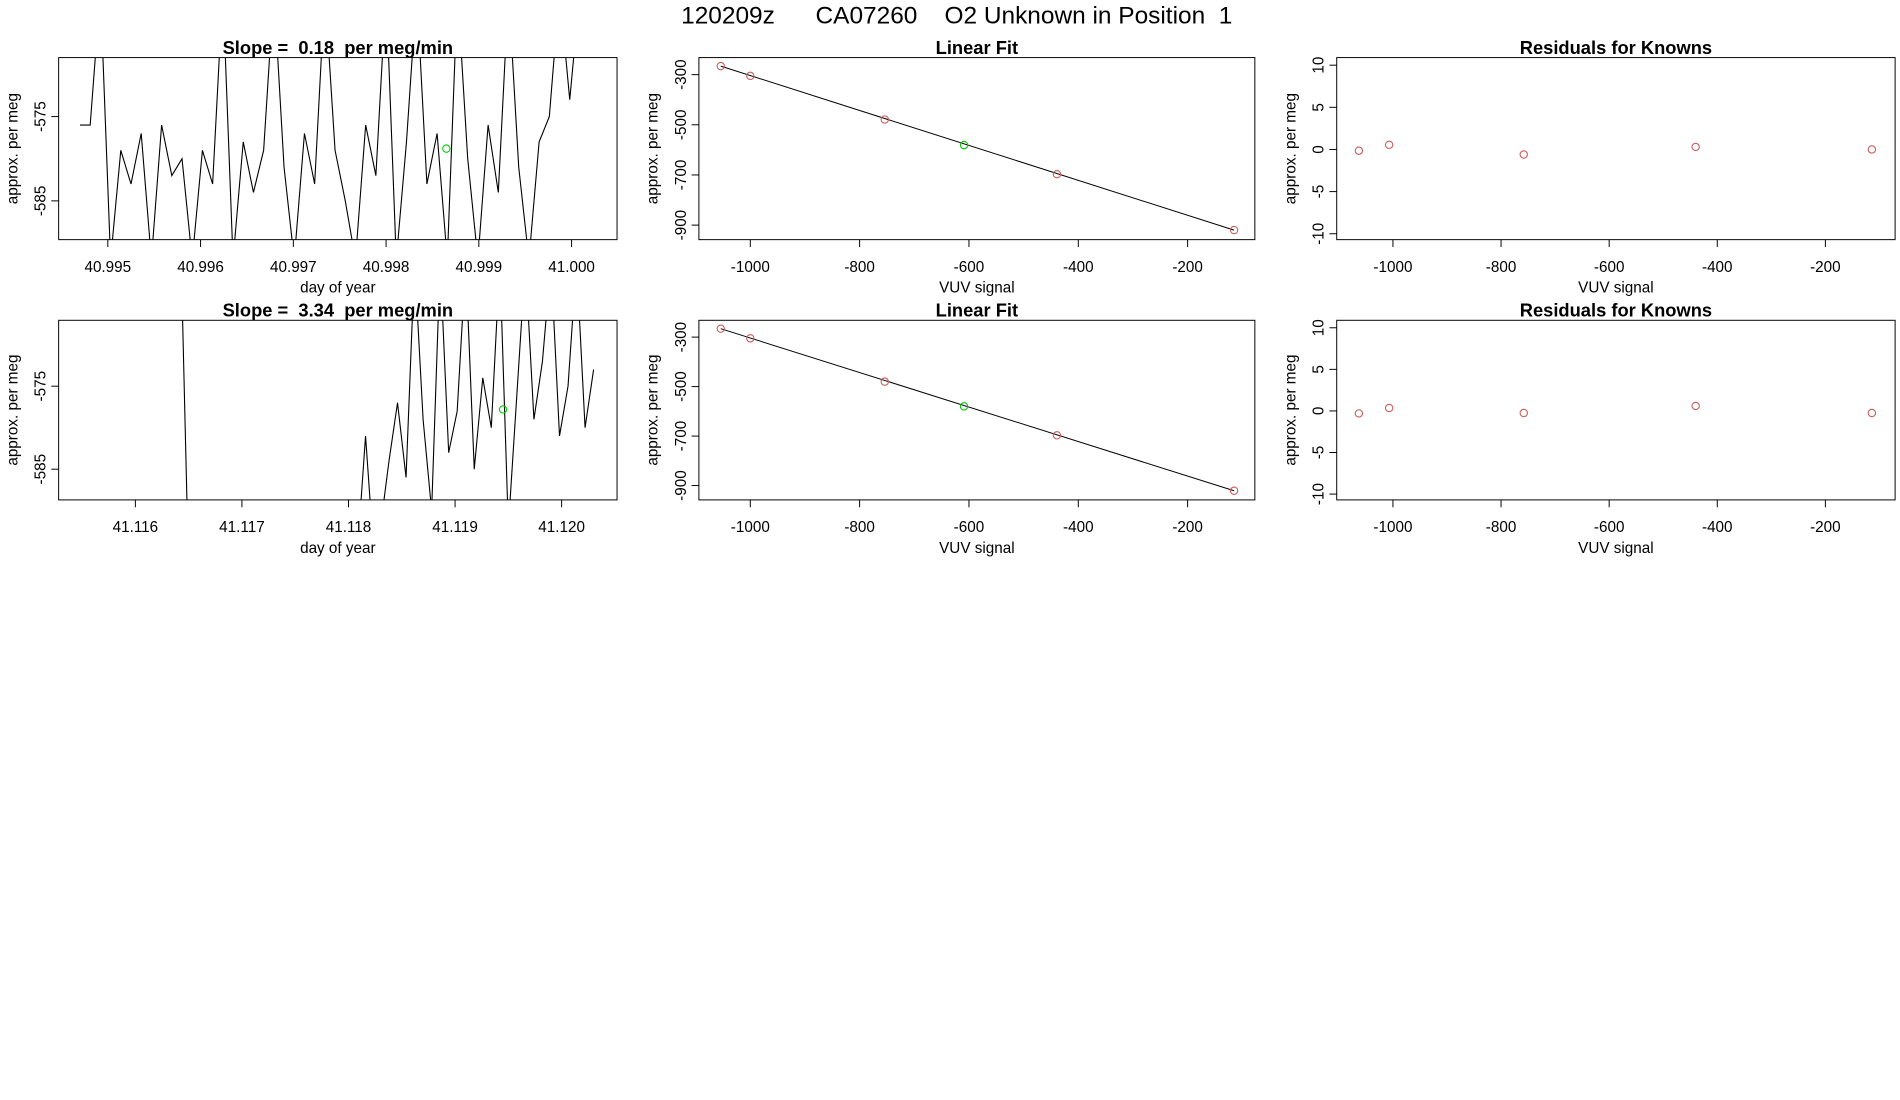 The image size is (1900, 1100). I want to click on x-tick-label: 41.117, so click(242, 527).